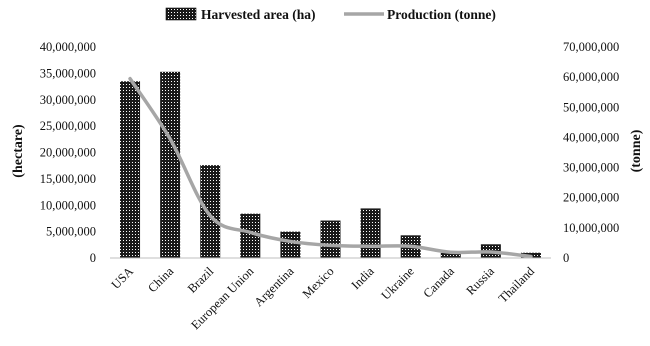  Describe the element at coordinates (591, 47) in the screenshot. I see `y2-tick-label: 70,000,000` at that location.